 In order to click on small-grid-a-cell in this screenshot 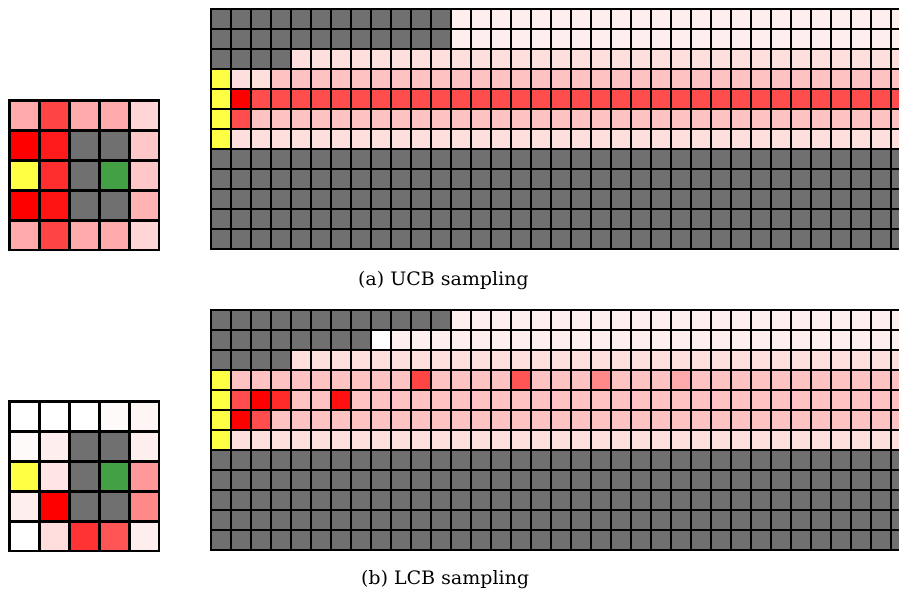, I will do `click(114, 145)`.